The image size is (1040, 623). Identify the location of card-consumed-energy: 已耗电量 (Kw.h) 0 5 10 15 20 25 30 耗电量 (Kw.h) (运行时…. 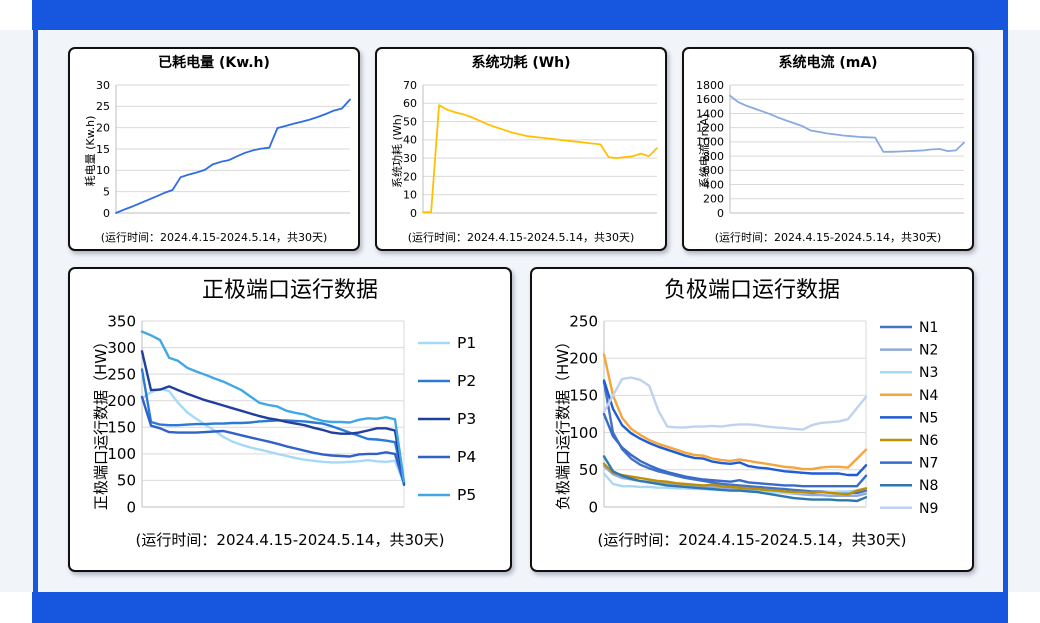
(214, 149).